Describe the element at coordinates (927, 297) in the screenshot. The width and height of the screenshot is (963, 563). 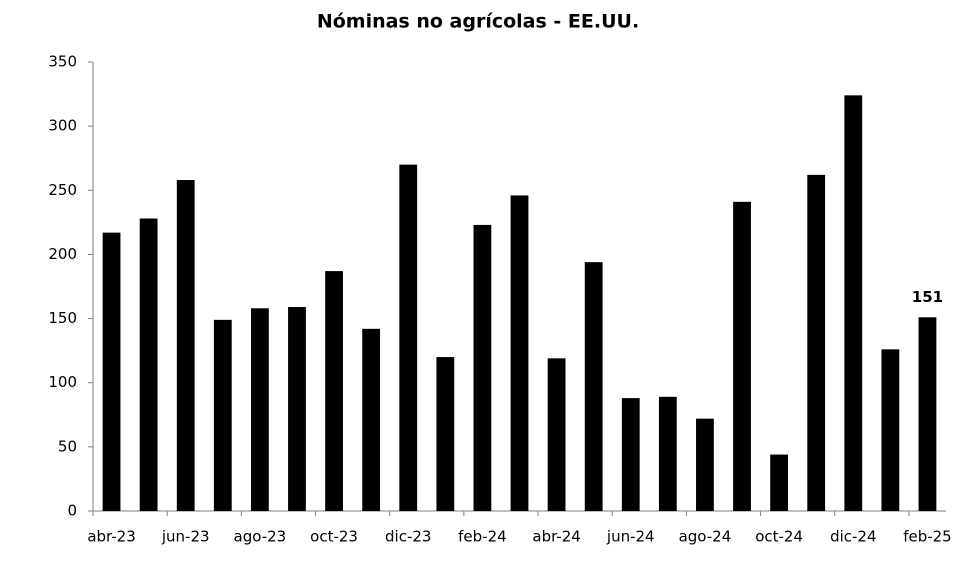
I see `value-label: 151` at that location.